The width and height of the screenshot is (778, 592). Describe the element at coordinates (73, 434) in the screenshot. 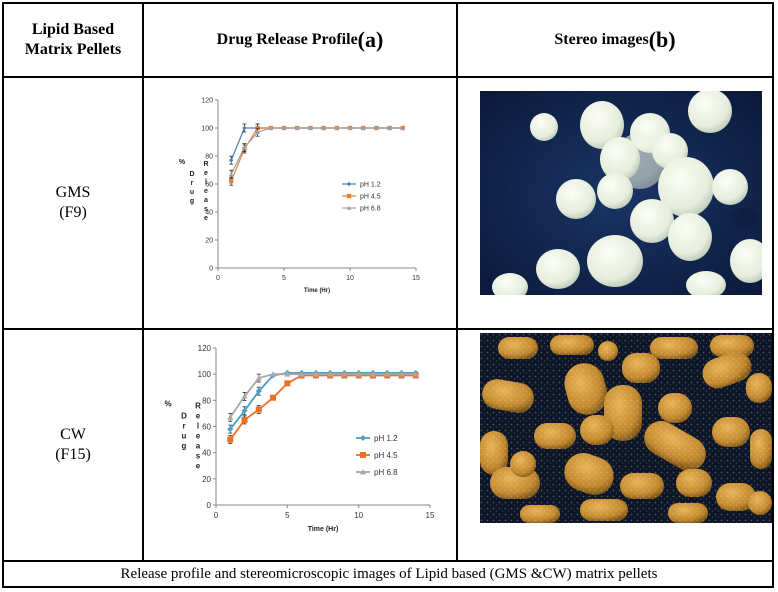

I see `row2-line1: CW` at that location.